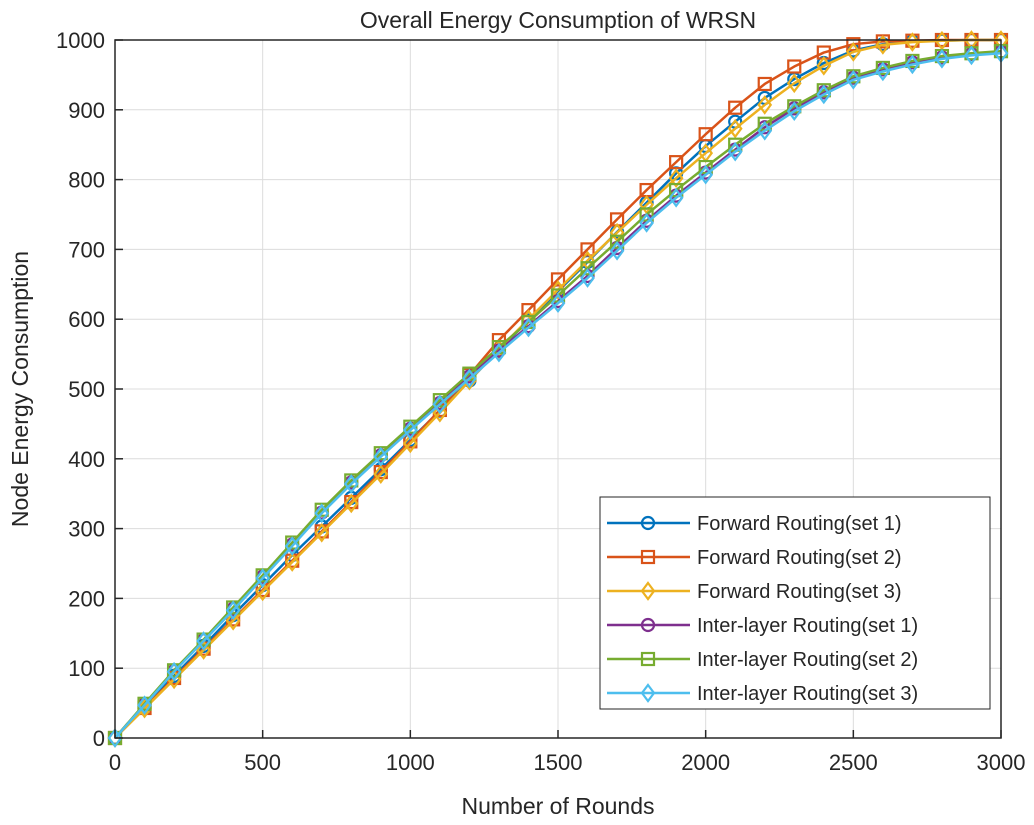 Image resolution: width=1034 pixels, height=825 pixels. I want to click on legend-label: Inter-layer Routing(set 2), so click(807, 660).